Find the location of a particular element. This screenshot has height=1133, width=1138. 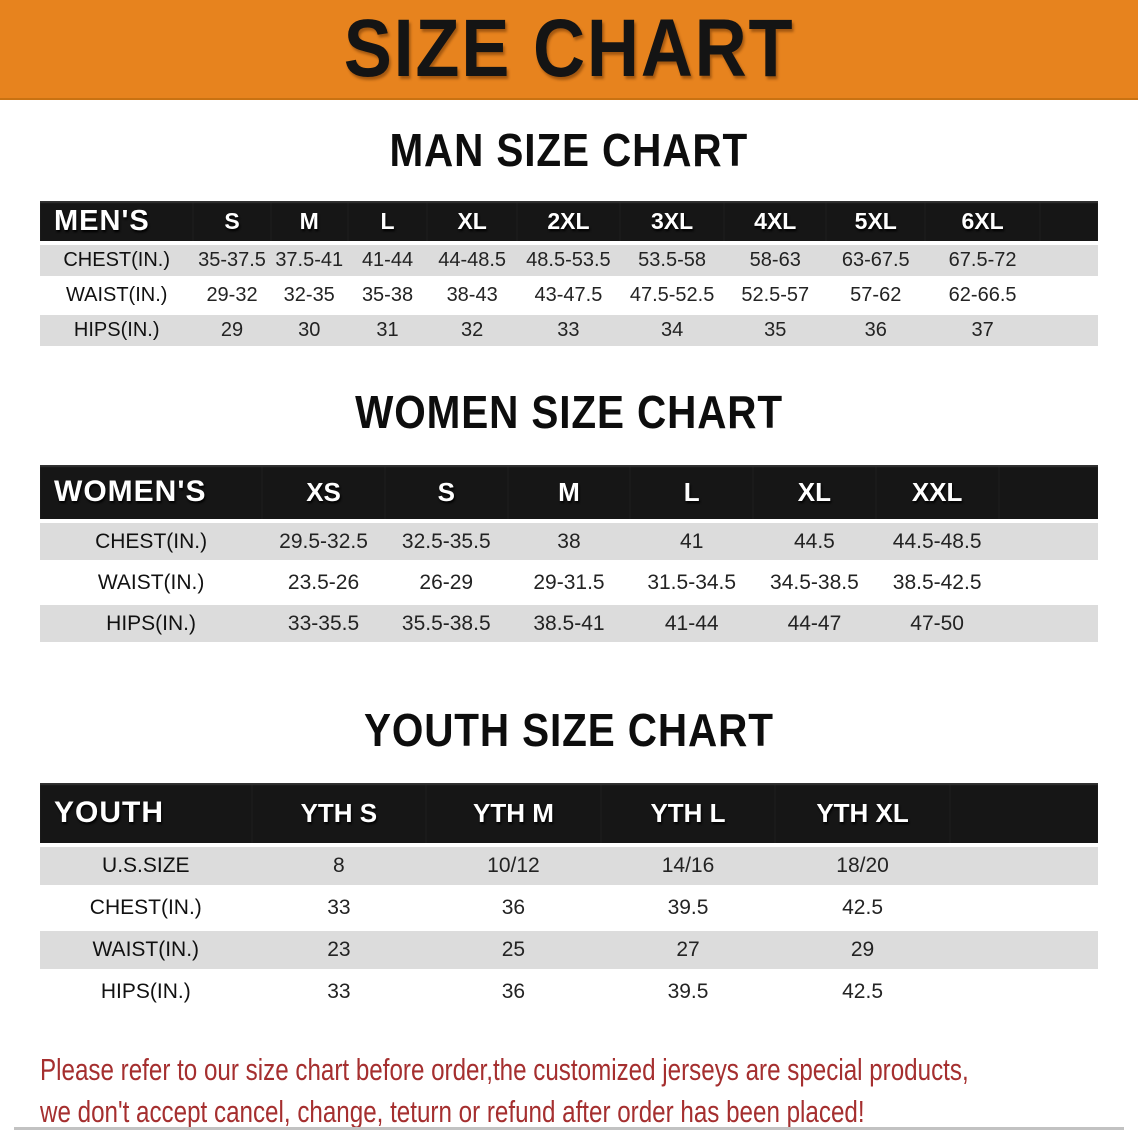

youth-section-heading-text: YOUTH SIZE CHART is located at coordinates (569, 730).